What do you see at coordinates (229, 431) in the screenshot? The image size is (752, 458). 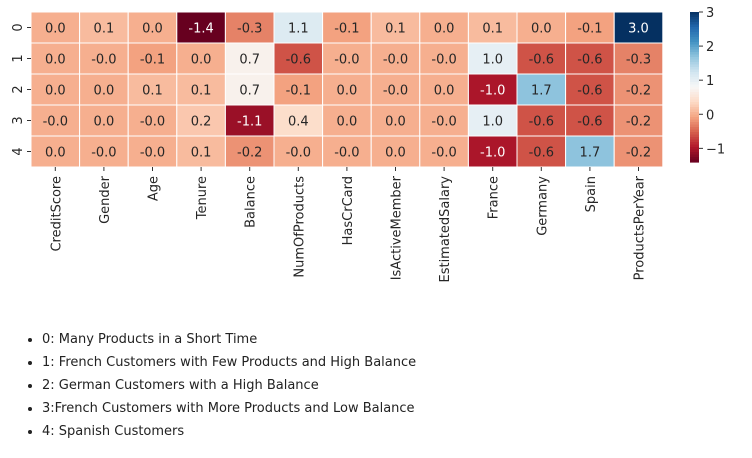 I see `legend-item: 4: Spanish Customers` at bounding box center [229, 431].